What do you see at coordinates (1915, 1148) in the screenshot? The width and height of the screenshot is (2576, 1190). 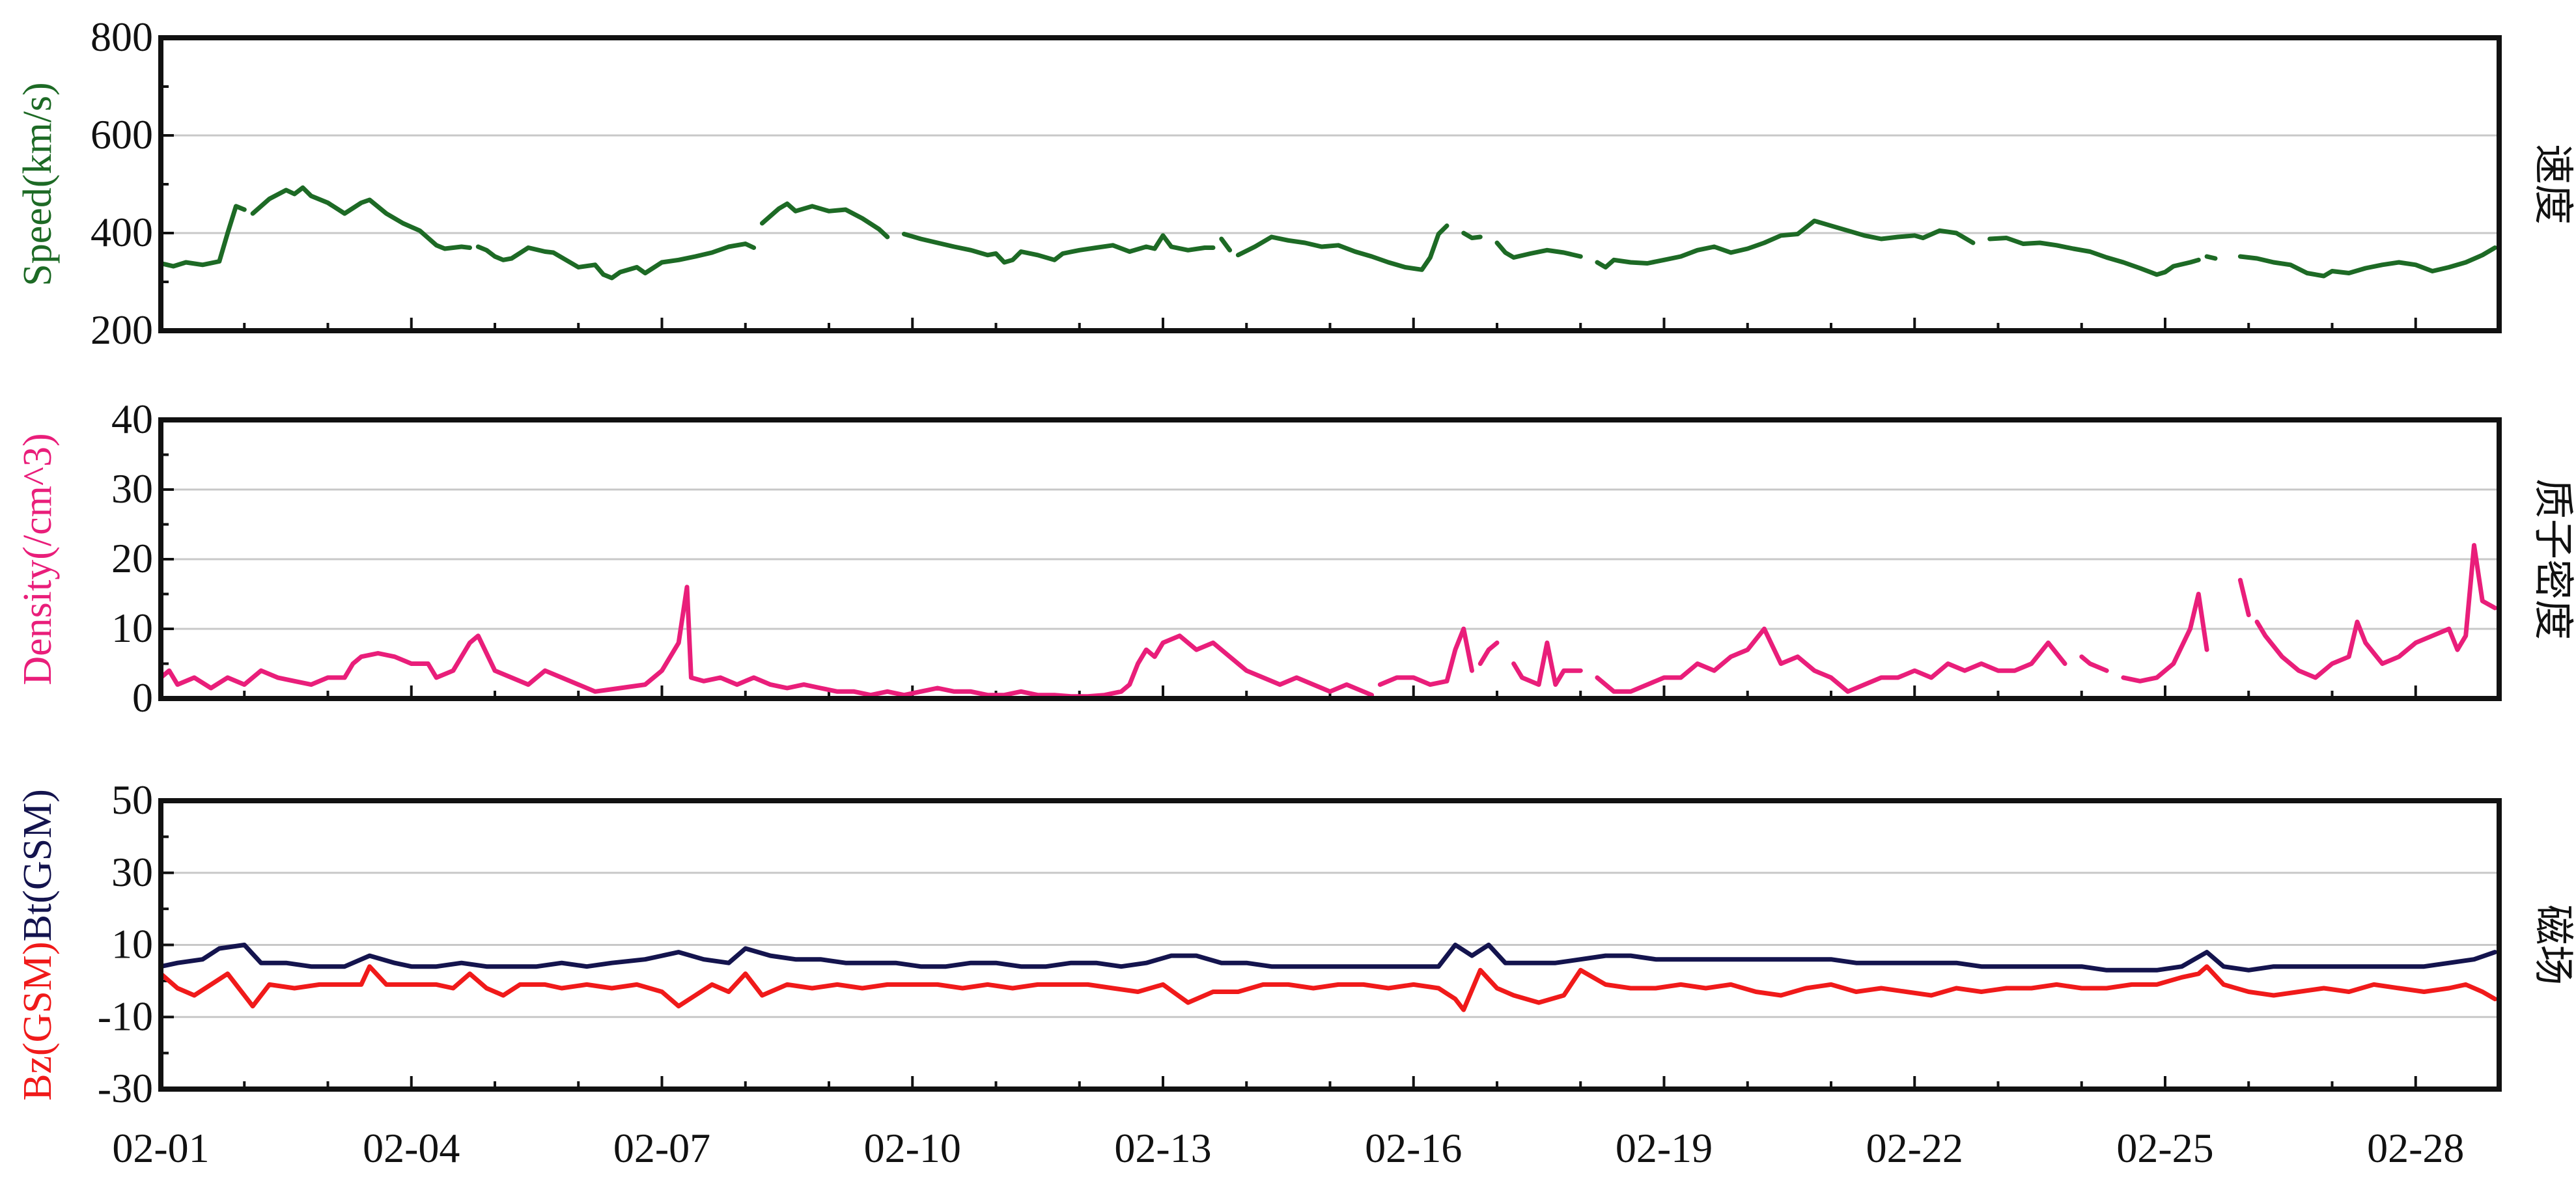 I see `x-tick-label: 02-22` at bounding box center [1915, 1148].